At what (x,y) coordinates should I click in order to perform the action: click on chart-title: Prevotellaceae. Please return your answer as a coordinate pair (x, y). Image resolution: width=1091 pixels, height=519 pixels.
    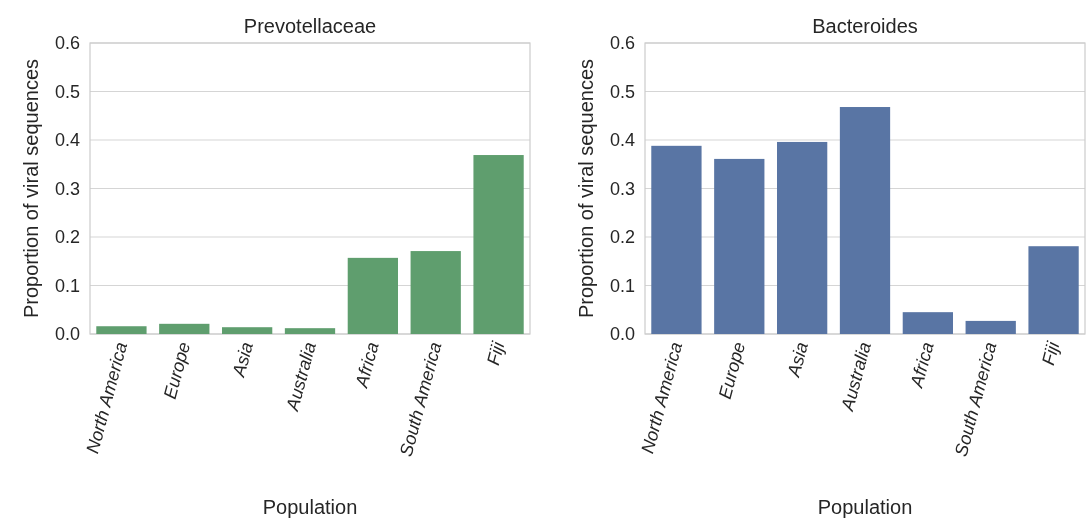
    Looking at the image, I should click on (310, 26).